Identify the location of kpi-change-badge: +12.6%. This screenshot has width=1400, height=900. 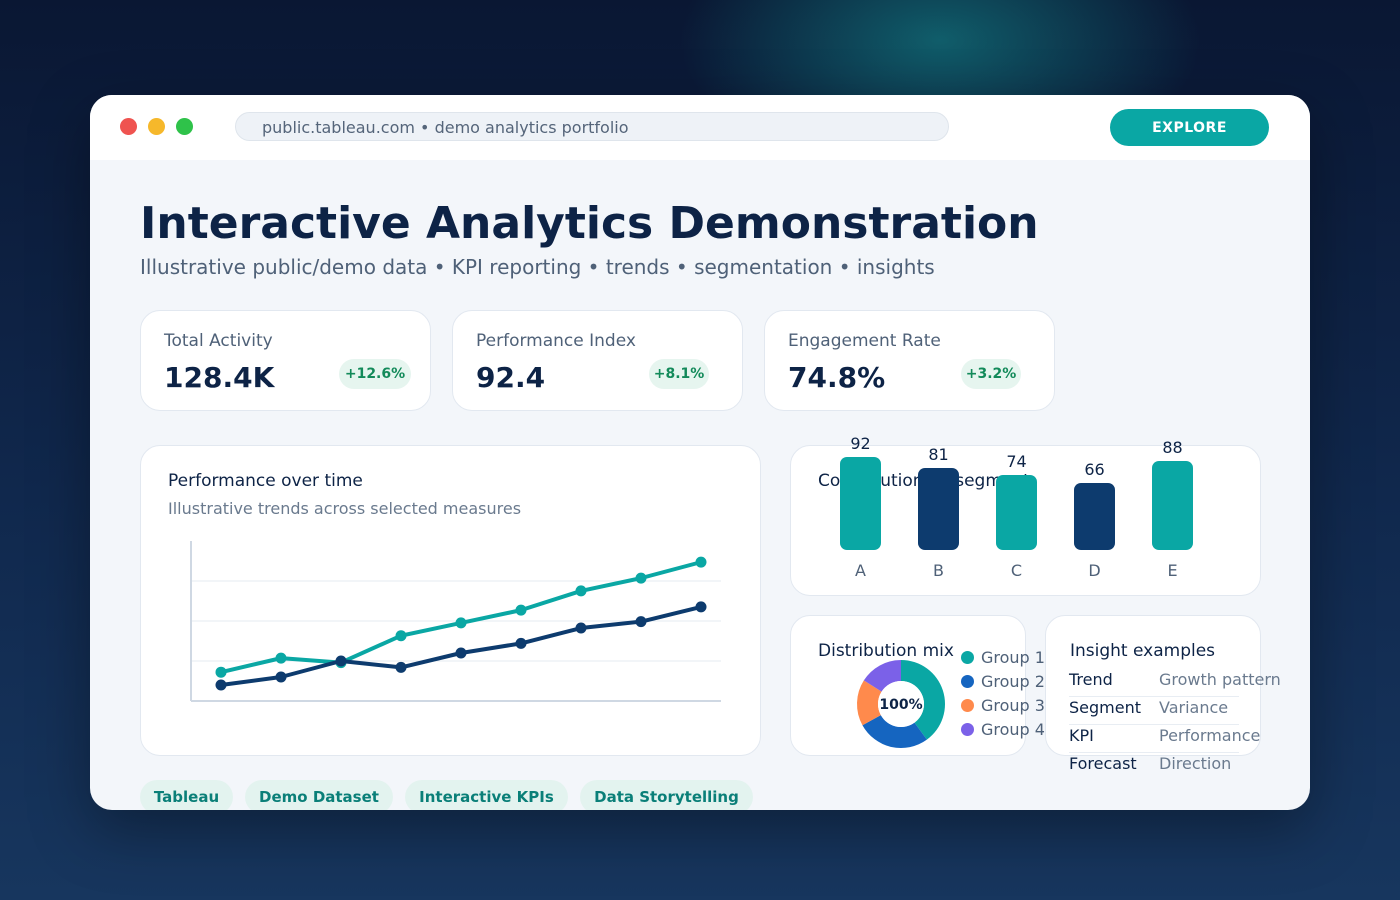
(375, 374).